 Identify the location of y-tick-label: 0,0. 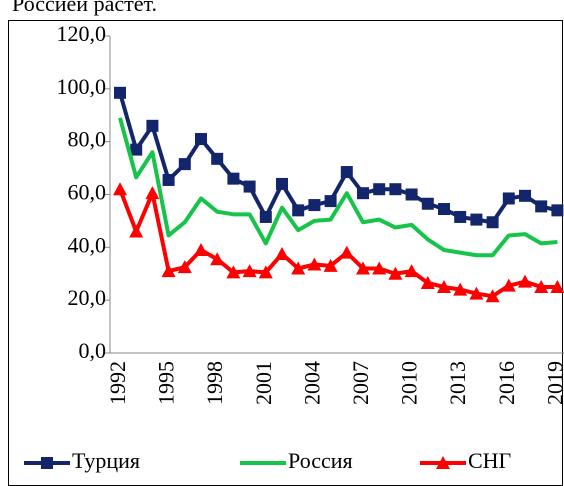
(93, 350).